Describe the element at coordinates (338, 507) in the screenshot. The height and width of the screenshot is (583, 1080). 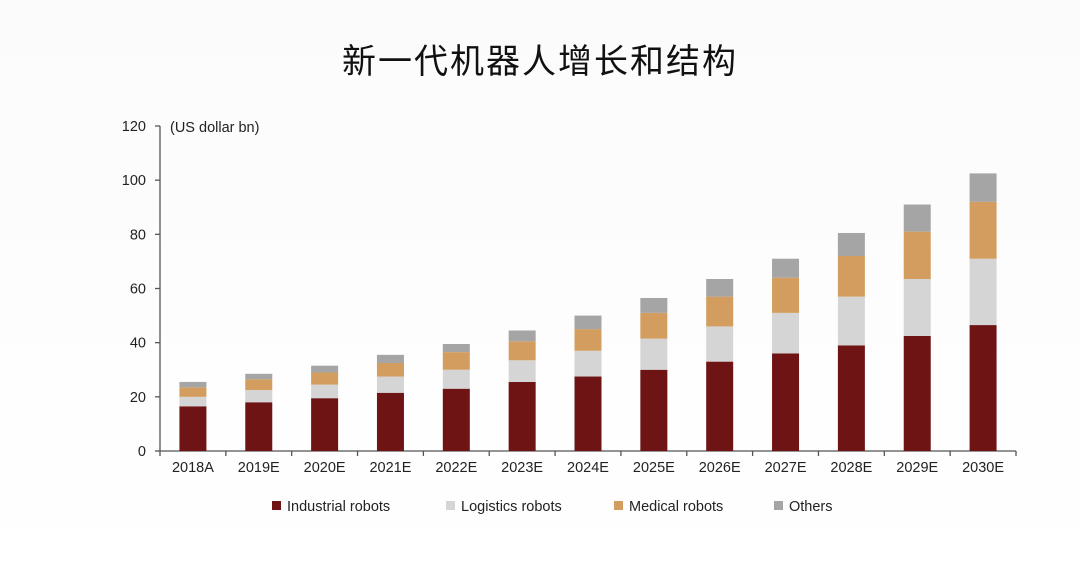
I see `legend-label: Industrial robots` at that location.